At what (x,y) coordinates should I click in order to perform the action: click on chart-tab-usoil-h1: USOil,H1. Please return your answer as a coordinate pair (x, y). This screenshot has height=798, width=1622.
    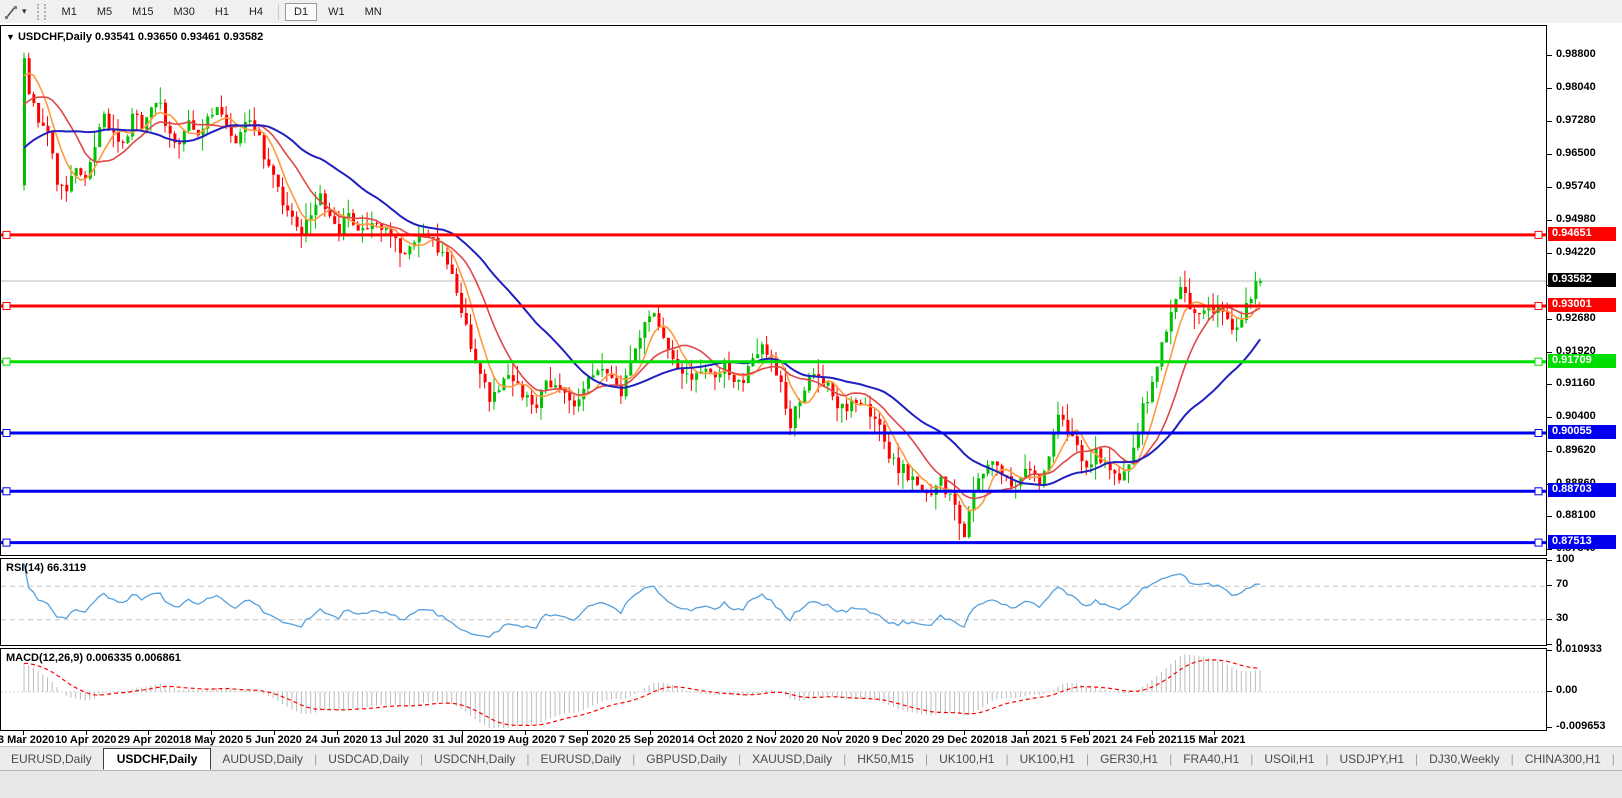
    Looking at the image, I should click on (1289, 759).